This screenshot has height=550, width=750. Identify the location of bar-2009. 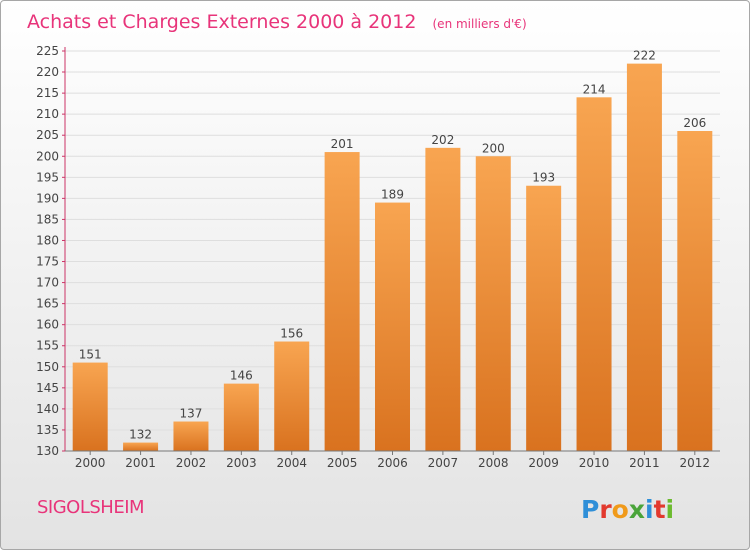
(544, 318).